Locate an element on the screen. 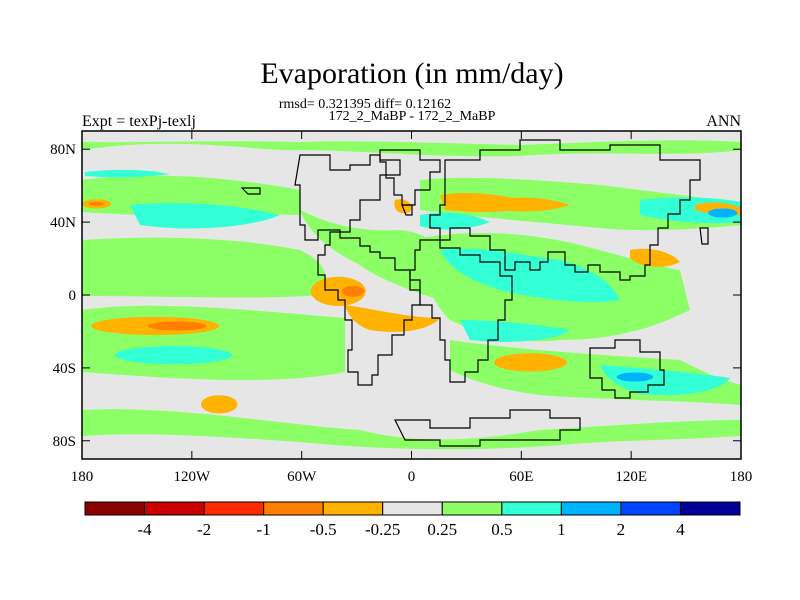 Image resolution: width=800 pixels, height=600 pixels. x-tick-label: 60W is located at coordinates (302, 477).